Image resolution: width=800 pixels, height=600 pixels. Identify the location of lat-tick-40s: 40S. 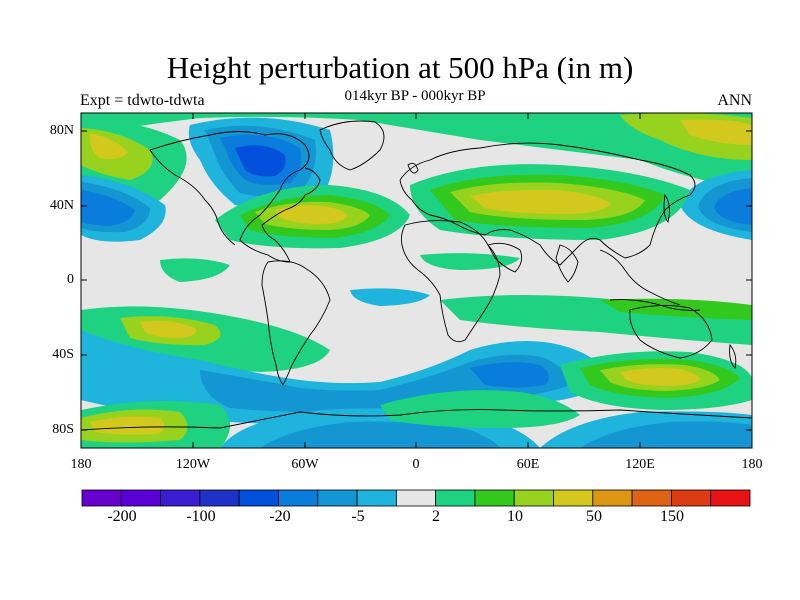
(63, 354).